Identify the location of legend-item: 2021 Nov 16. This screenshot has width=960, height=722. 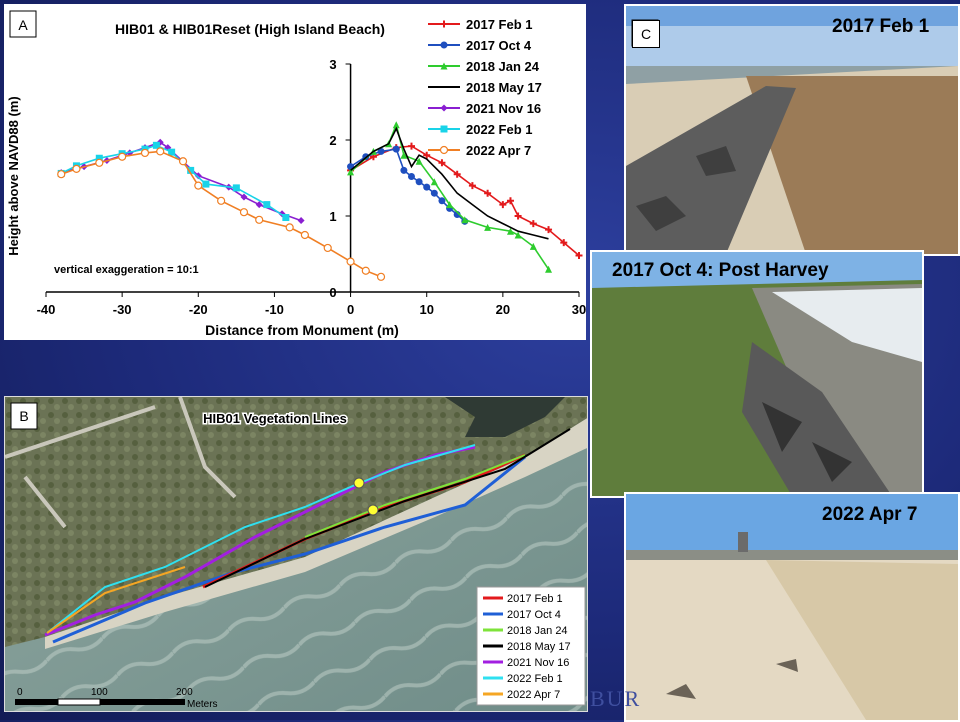
(484, 108).